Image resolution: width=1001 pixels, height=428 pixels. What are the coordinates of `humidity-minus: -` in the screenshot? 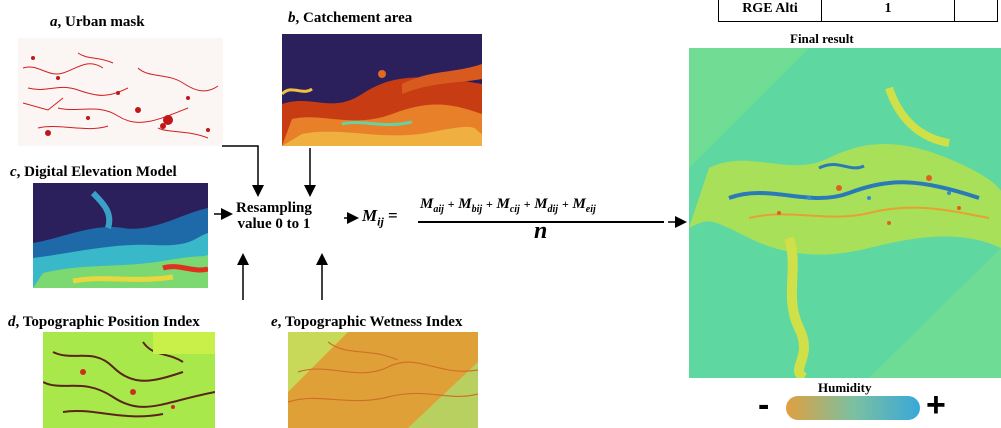 It's located at (764, 405).